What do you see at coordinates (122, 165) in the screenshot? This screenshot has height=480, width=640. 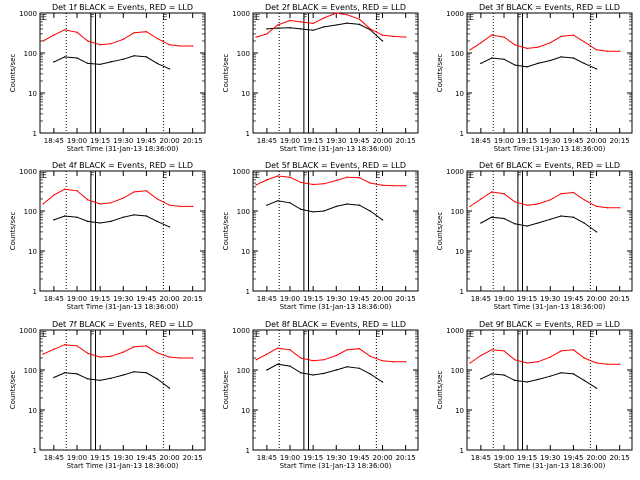 I see `chart-title: Det 4f BLACK = Events, RED = LLD` at bounding box center [122, 165].